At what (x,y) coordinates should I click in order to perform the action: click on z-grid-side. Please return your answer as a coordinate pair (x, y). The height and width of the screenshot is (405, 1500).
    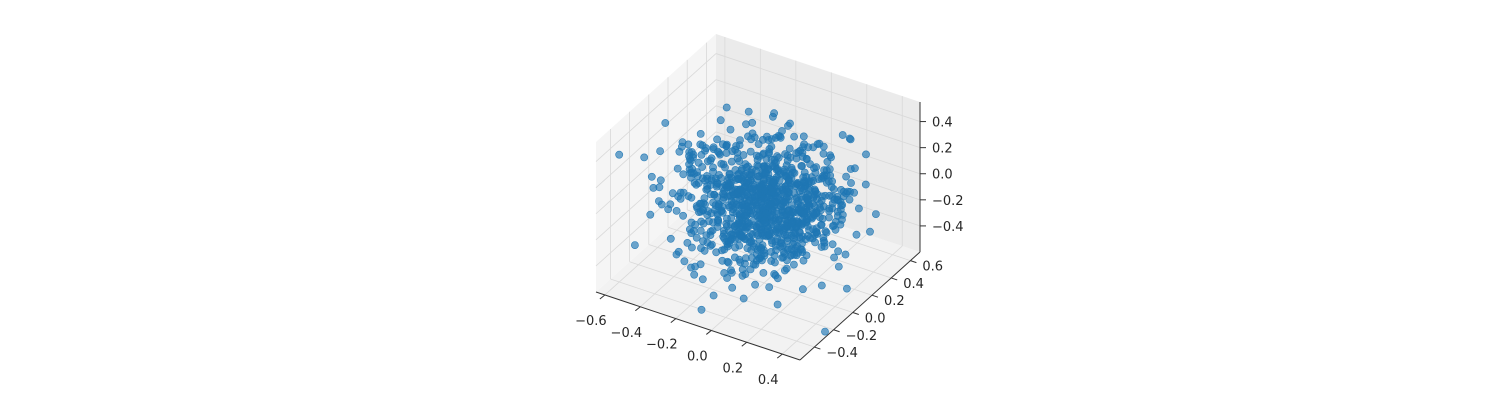
    Looking at the image, I should click on (656, 107).